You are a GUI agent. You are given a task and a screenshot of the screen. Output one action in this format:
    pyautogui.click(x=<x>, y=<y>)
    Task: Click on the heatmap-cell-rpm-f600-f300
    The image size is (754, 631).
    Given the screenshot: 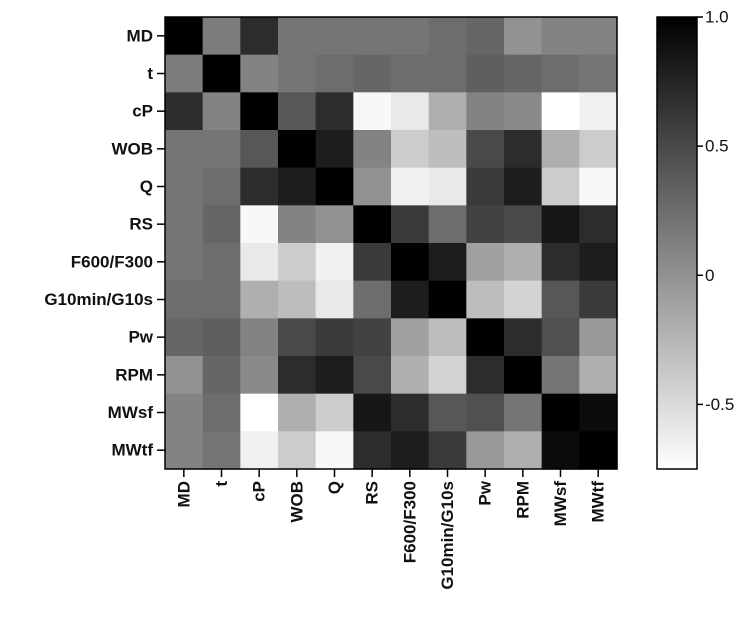 What is the action you would take?
    pyautogui.click(x=410, y=375)
    